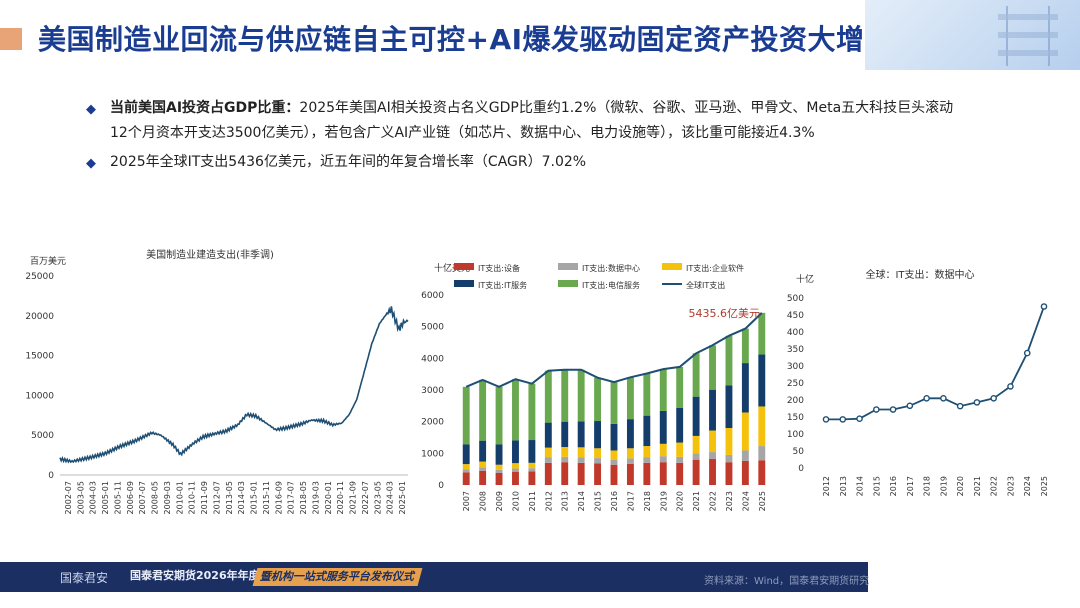 This screenshot has width=1080, height=608. I want to click on y-tick-label: 4000, so click(432, 359).